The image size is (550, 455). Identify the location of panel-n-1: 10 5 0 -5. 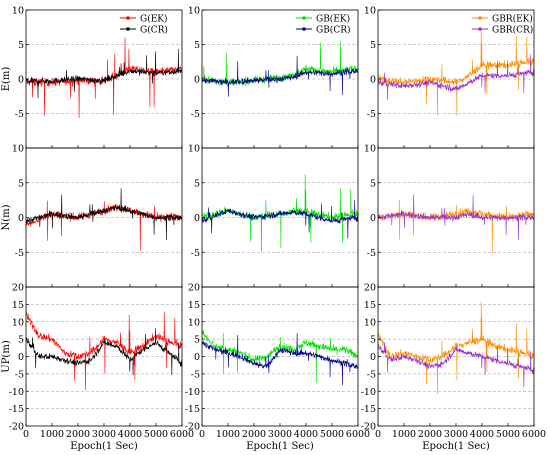
(97, 216).